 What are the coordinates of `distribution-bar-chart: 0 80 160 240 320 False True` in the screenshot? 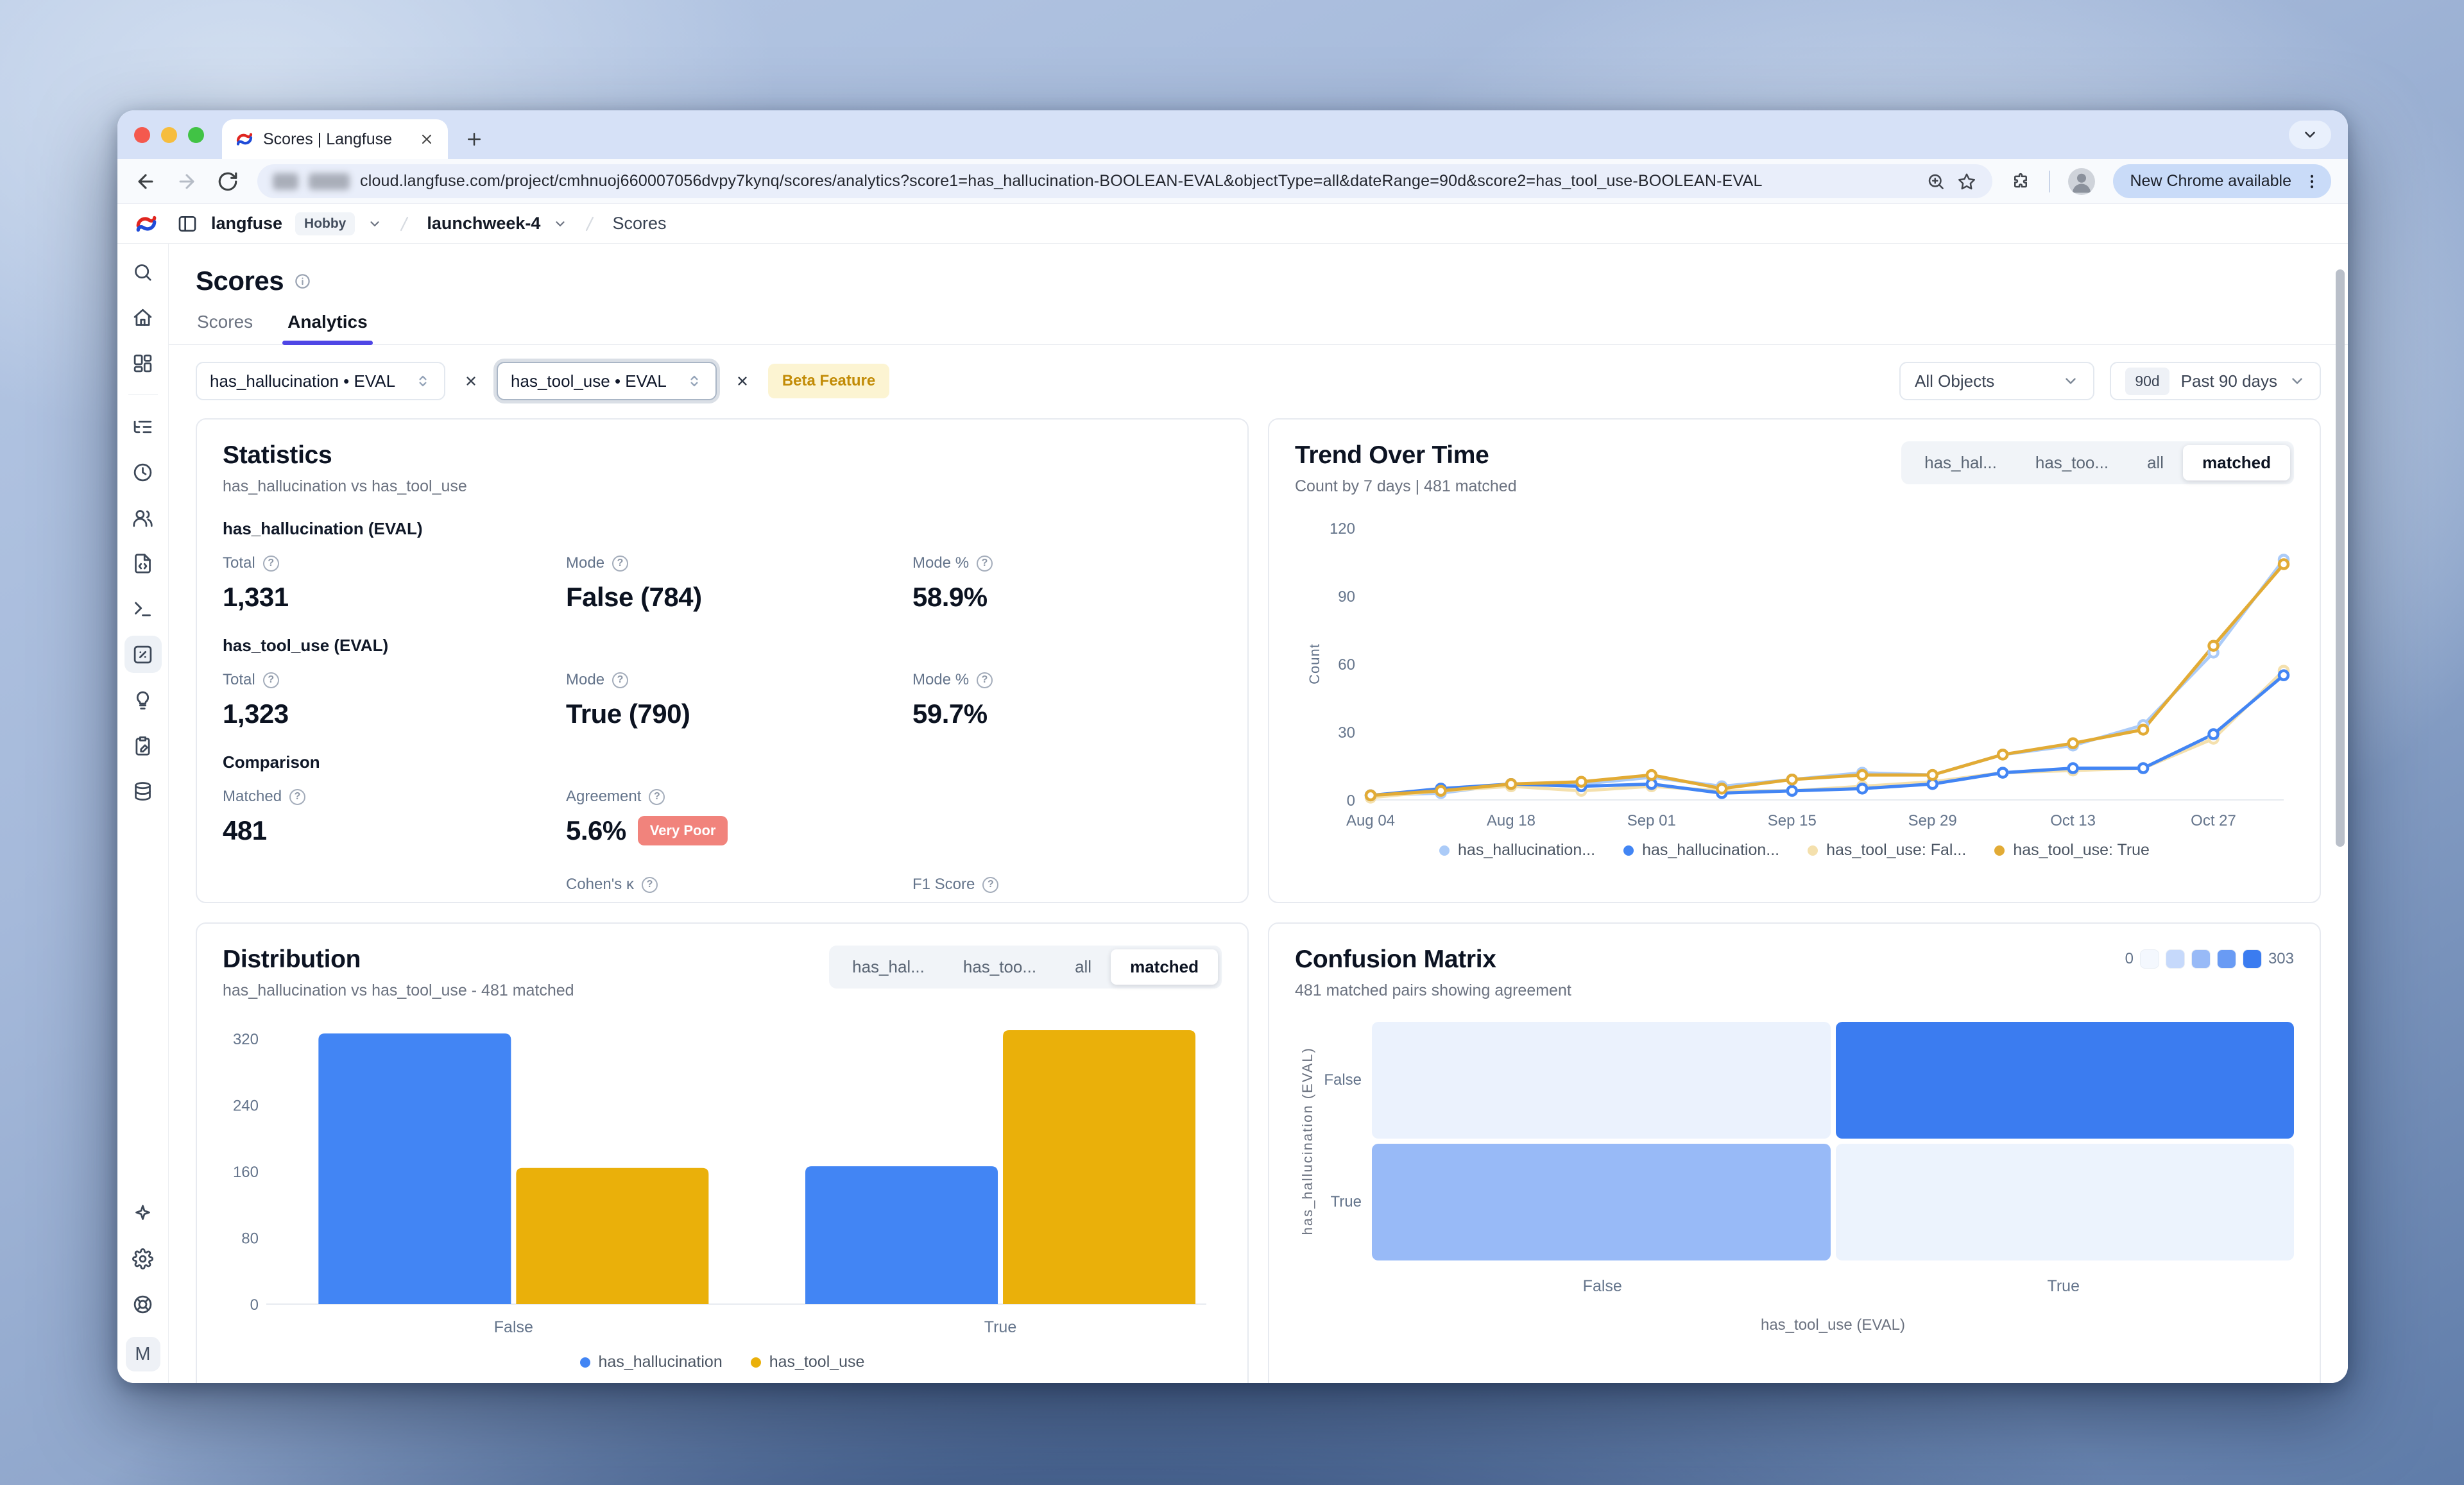 It's located at (723, 1179).